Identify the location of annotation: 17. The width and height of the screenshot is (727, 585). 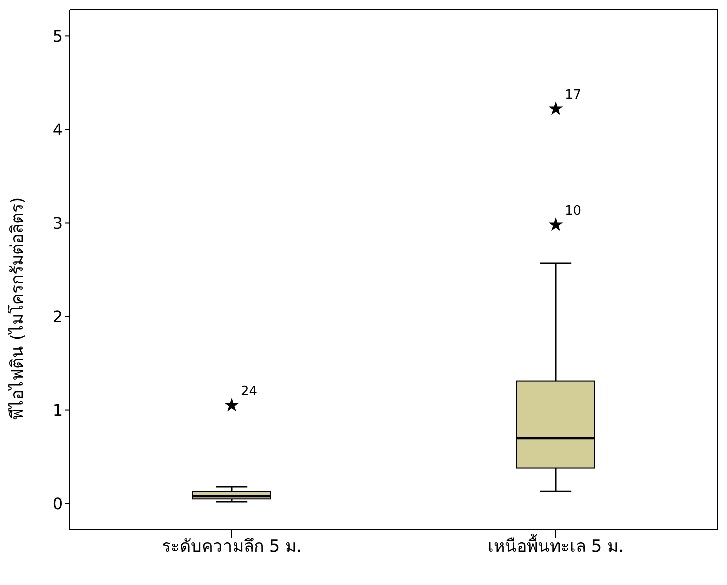
(573, 96).